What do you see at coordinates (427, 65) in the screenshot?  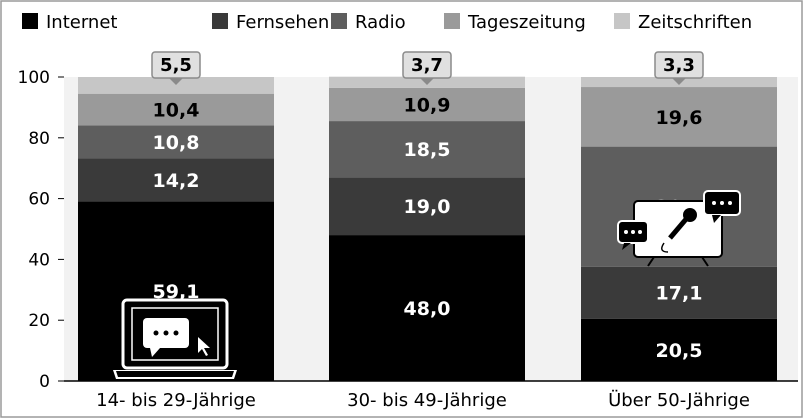 I see `data-label: 3,7` at bounding box center [427, 65].